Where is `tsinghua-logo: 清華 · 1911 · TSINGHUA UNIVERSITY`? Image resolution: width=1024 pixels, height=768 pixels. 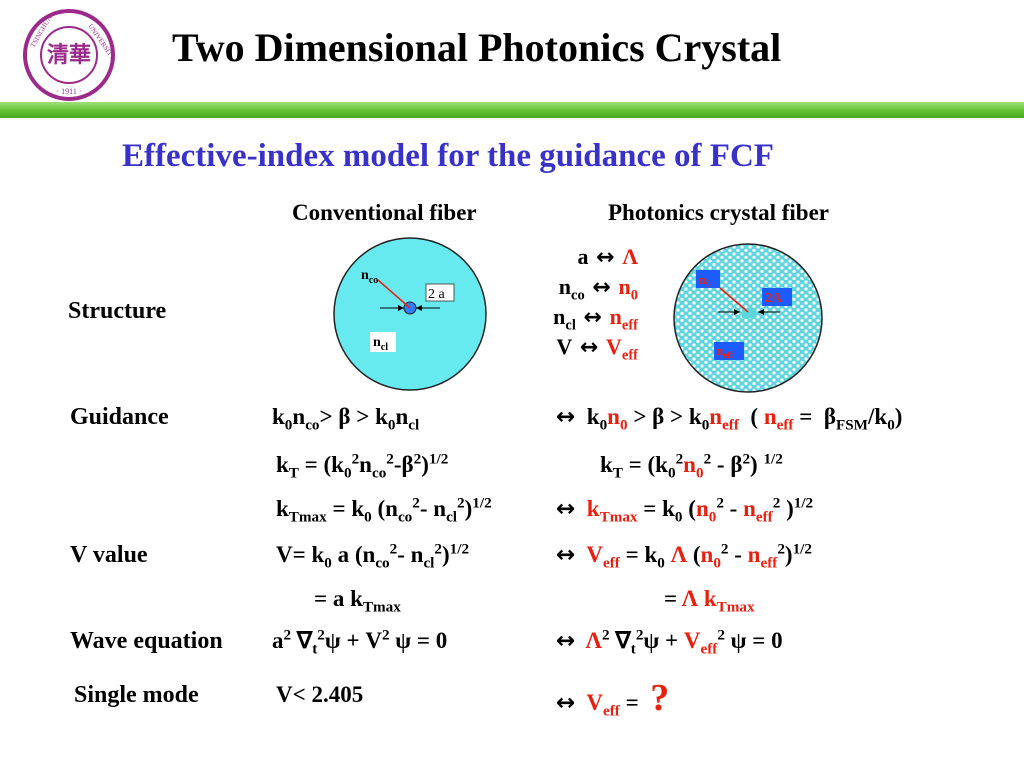
tsinghua-logo: 清華 · 1911 · TSINGHUA UNIVERSITY is located at coordinates (69, 55).